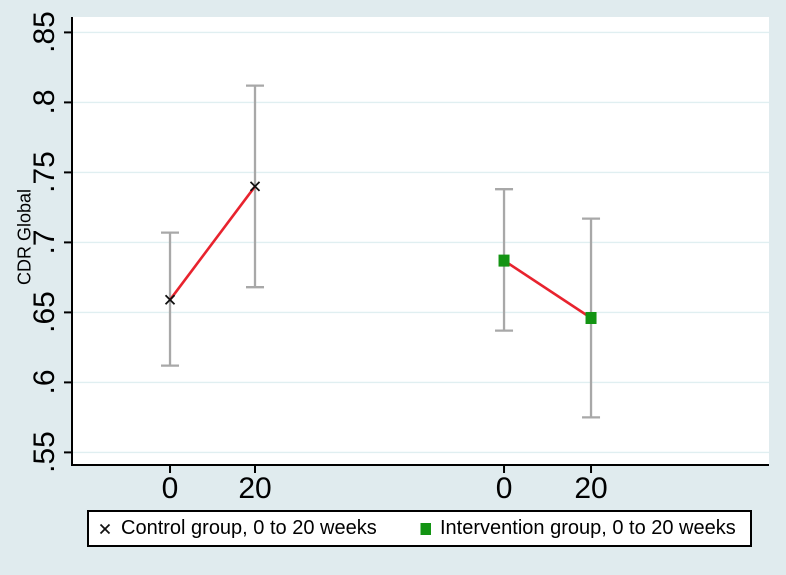 This screenshot has height=575, width=786. Describe the element at coordinates (44, 32) in the screenshot. I see `y-tick-label: .85` at that location.